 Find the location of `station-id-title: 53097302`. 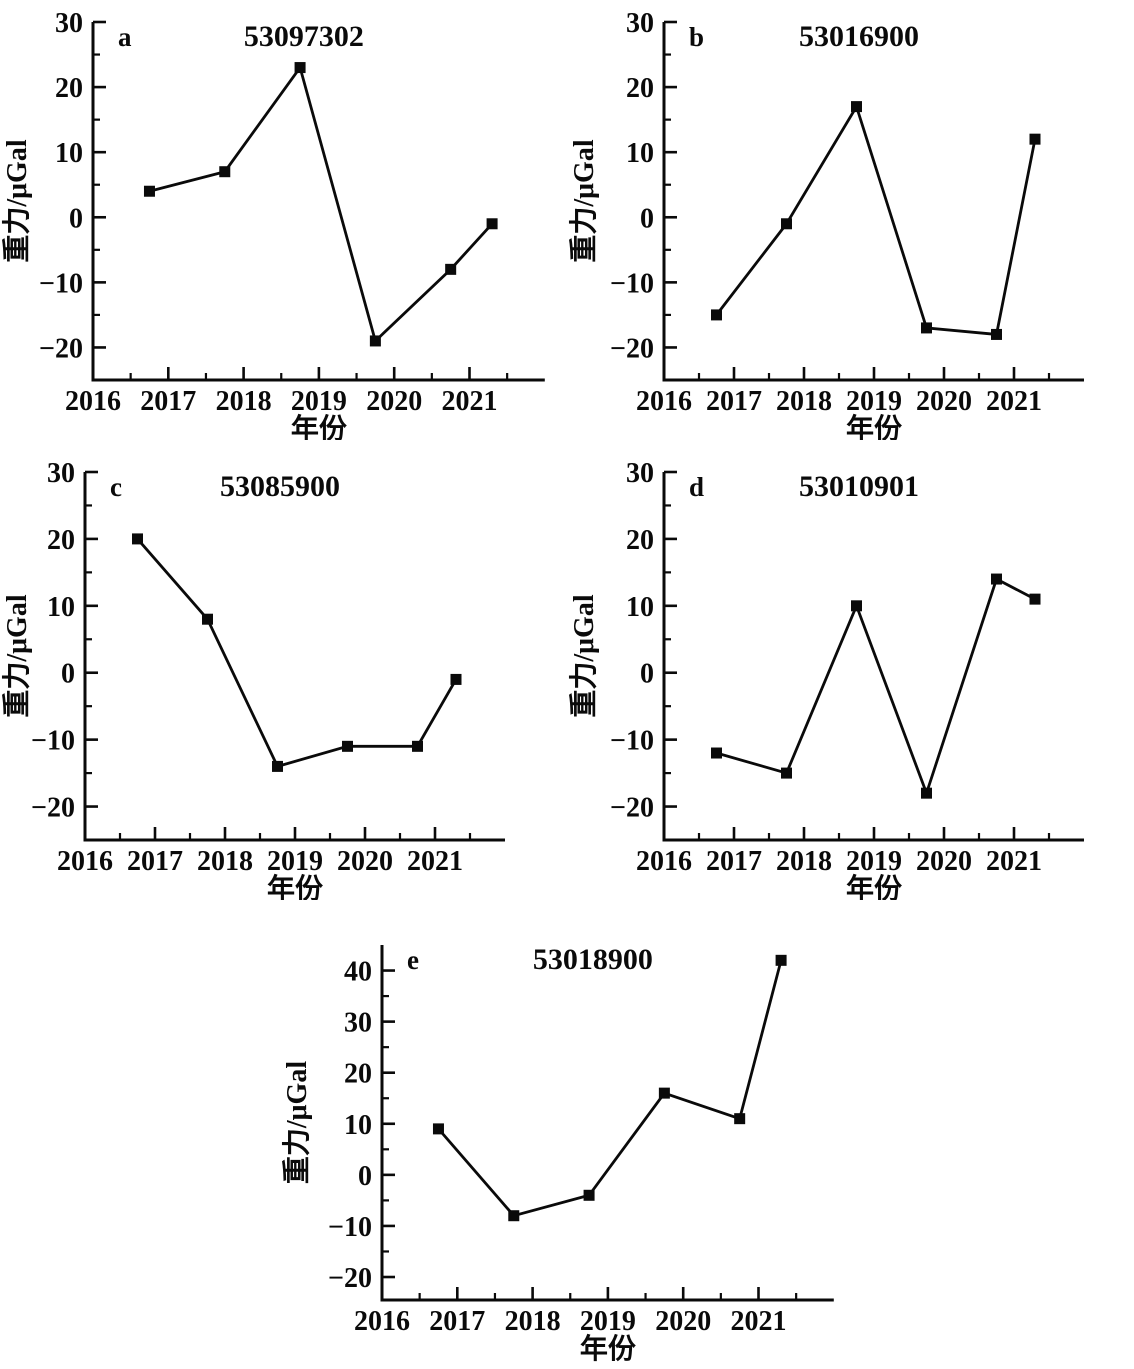

station-id-title: 53097302 is located at coordinates (304, 36).